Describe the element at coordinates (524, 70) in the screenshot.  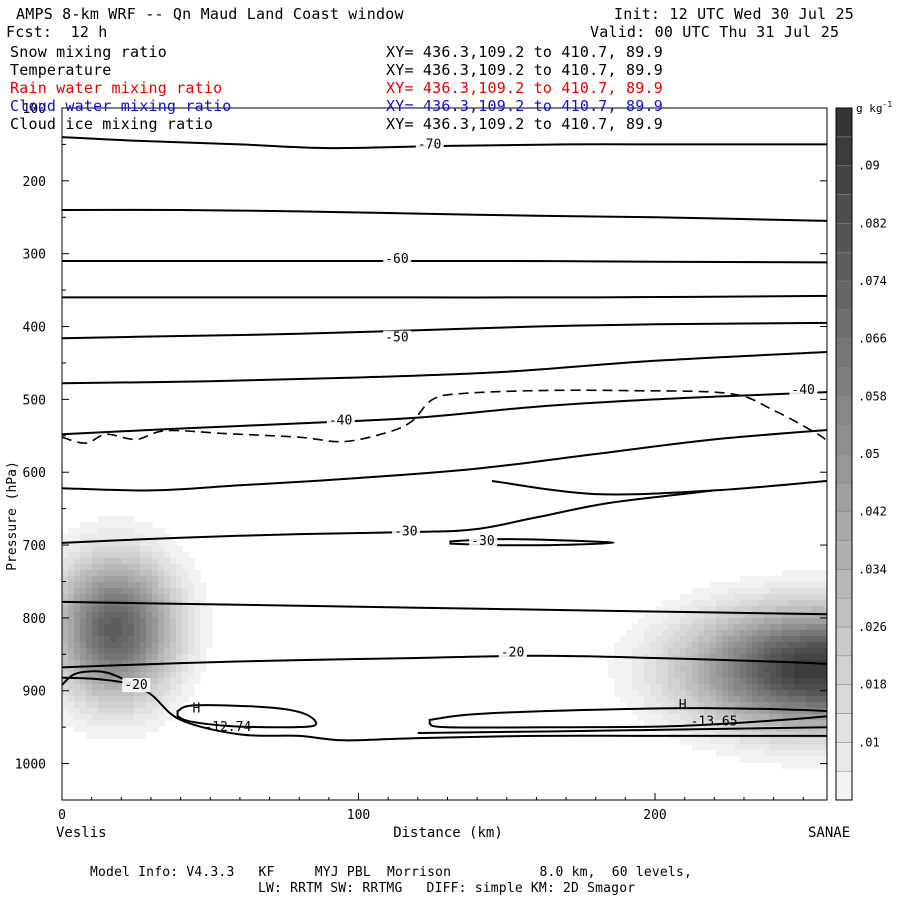
I see `field-temperature-xy: XY= 436.3,109.2 to 410.7, 89.9` at that location.